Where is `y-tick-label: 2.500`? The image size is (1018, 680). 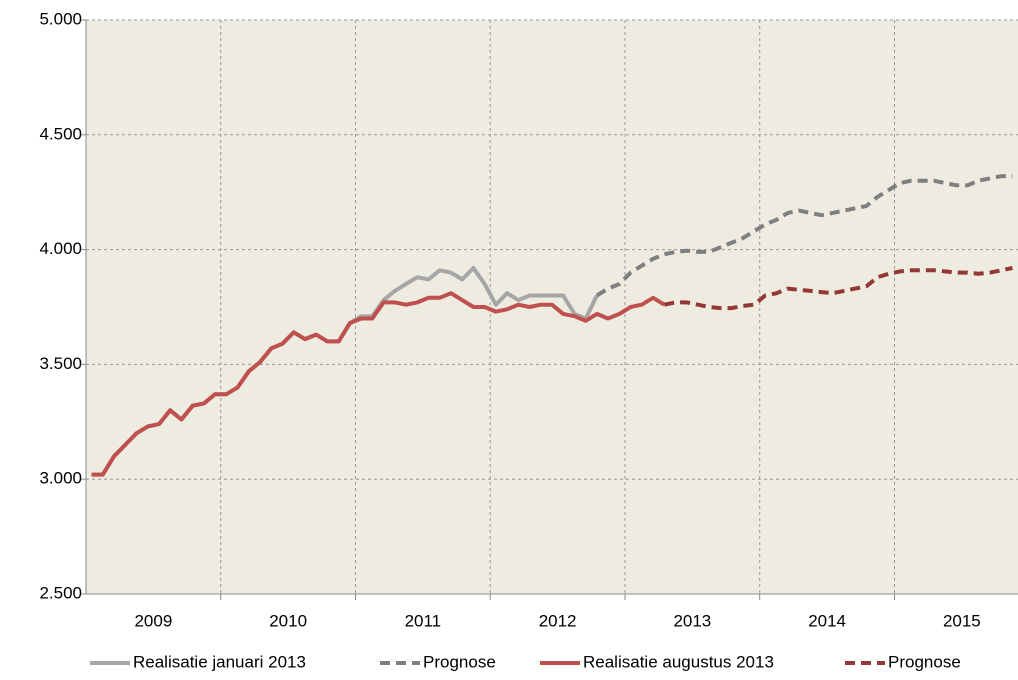 y-tick-label: 2.500 is located at coordinates (60, 592).